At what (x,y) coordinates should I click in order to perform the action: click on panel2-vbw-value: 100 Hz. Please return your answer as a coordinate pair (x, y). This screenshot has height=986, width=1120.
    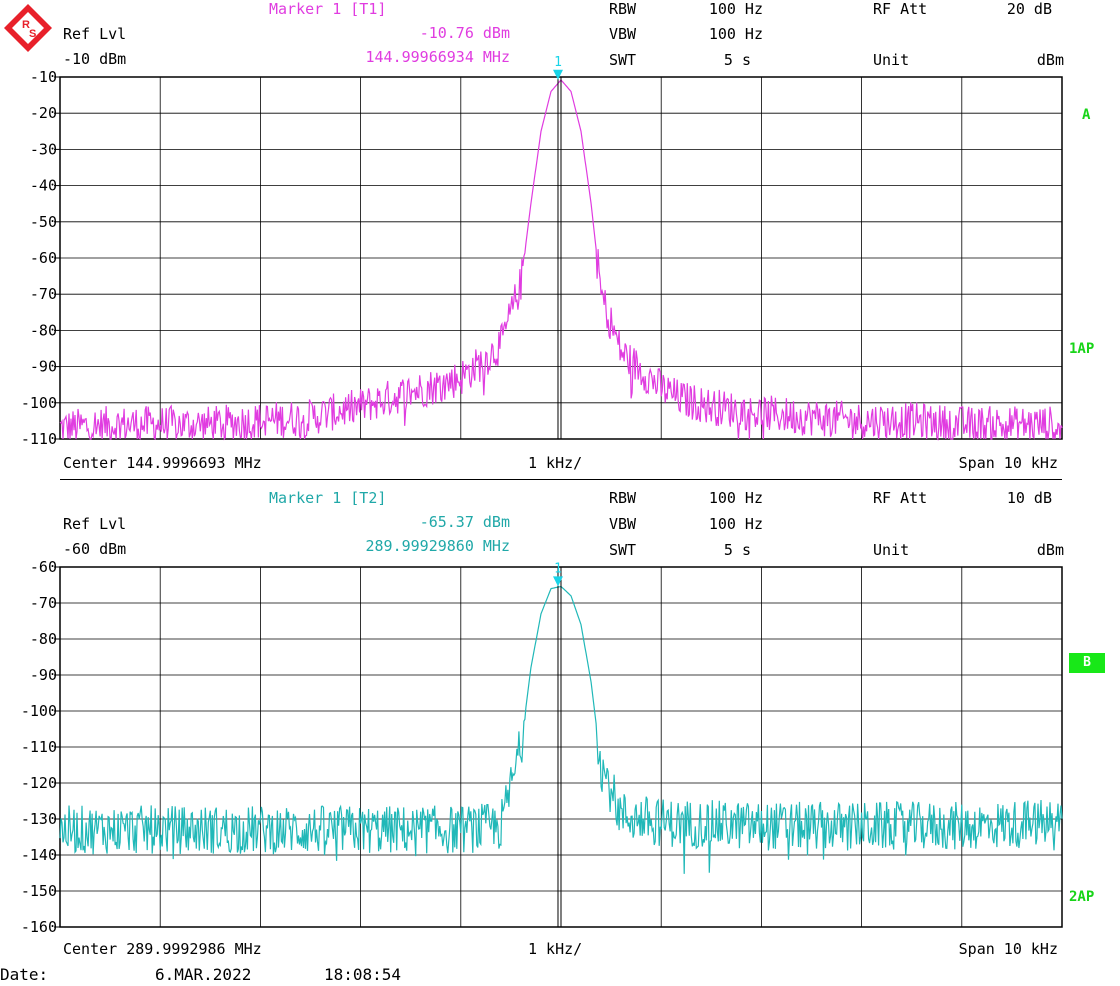
    Looking at the image, I should click on (716, 524).